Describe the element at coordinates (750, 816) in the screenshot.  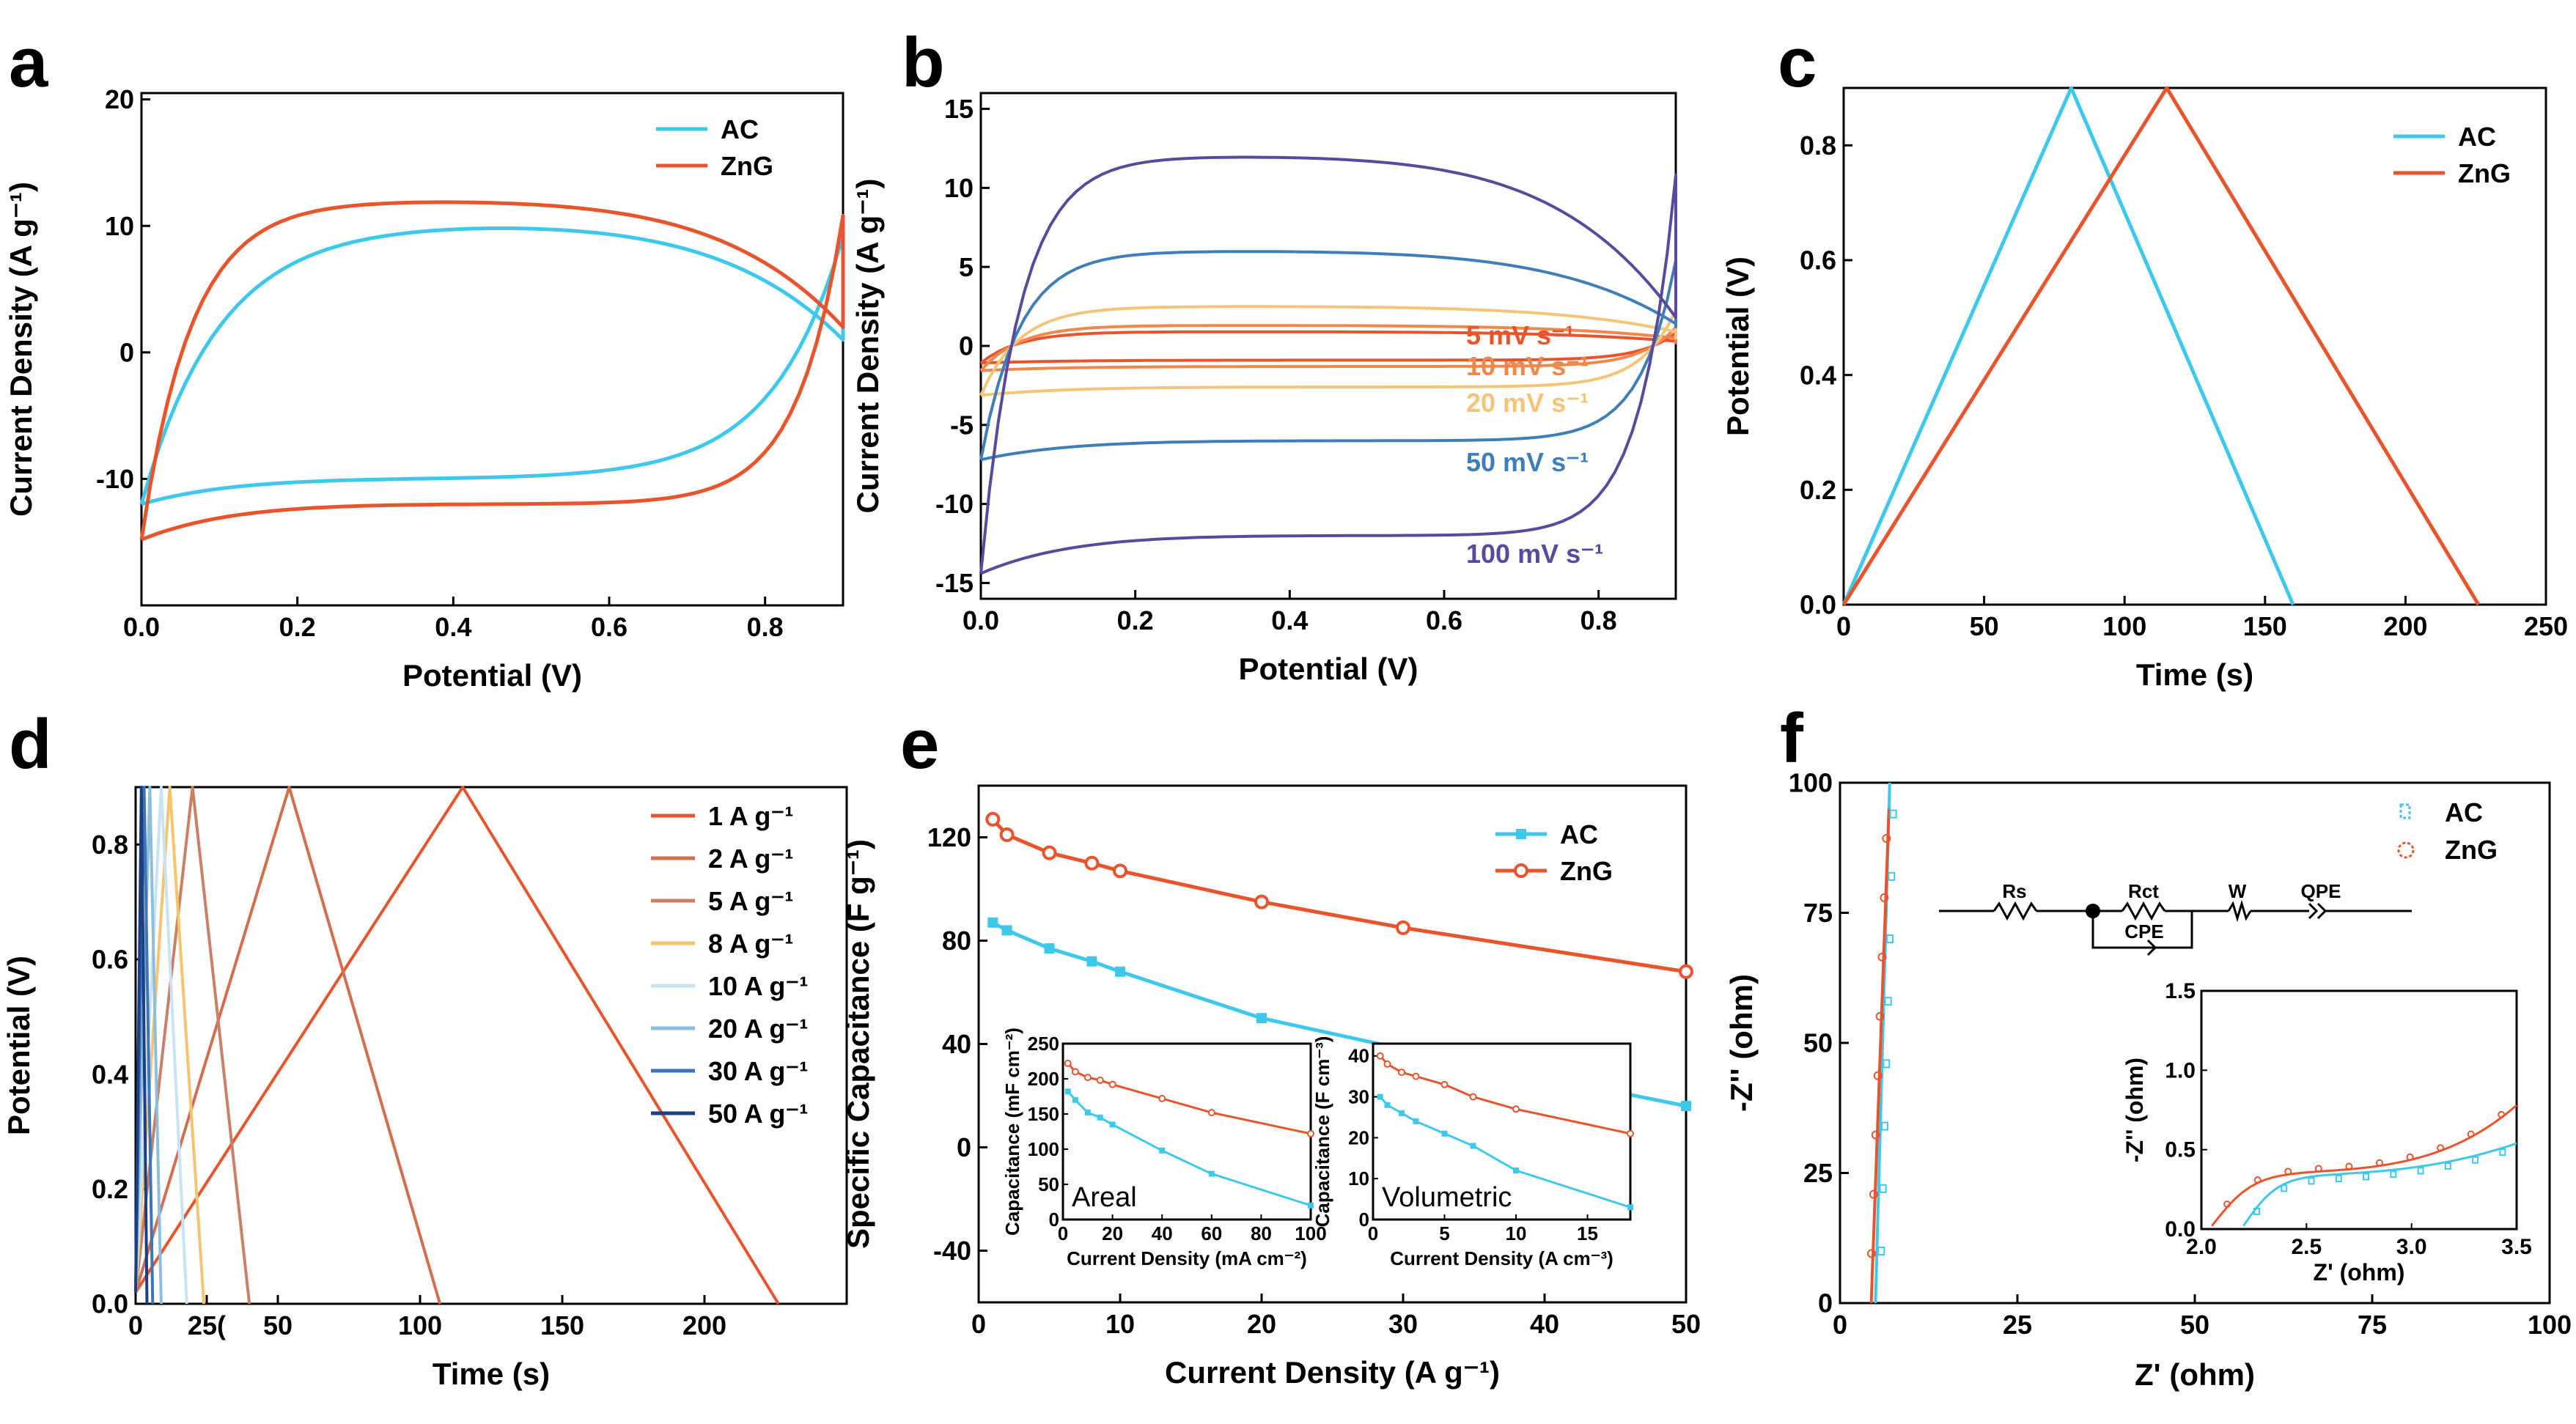
I see `legend-item-0-label: 1 A g⁻¹` at that location.